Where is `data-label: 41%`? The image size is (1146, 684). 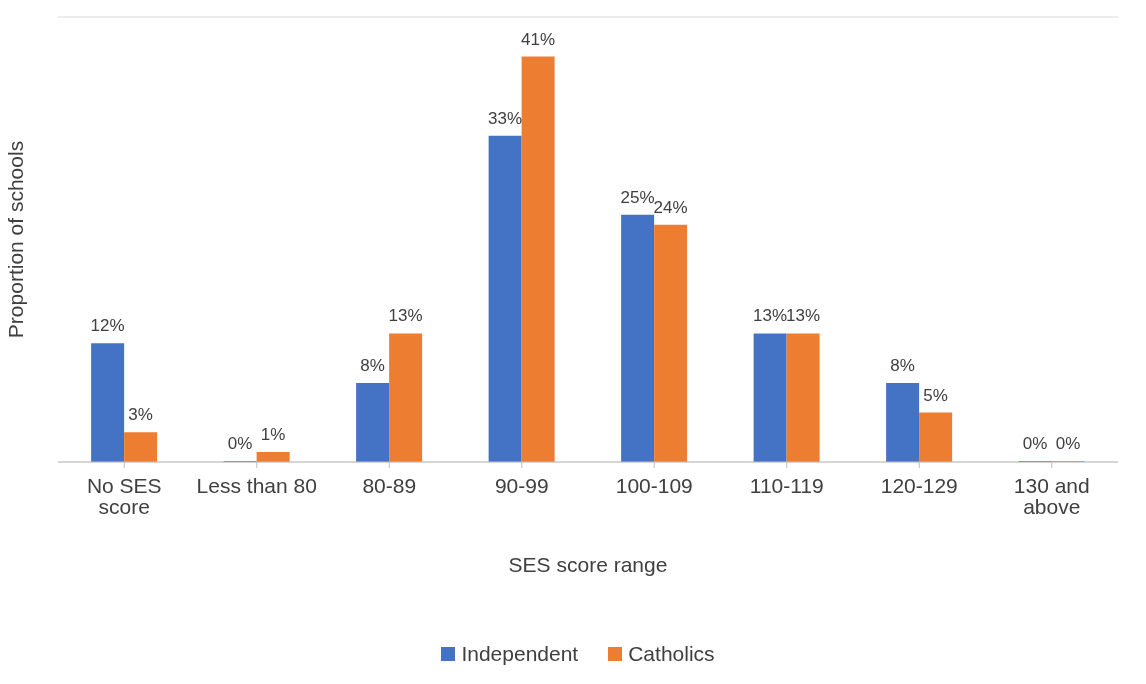 data-label: 41% is located at coordinates (538, 39).